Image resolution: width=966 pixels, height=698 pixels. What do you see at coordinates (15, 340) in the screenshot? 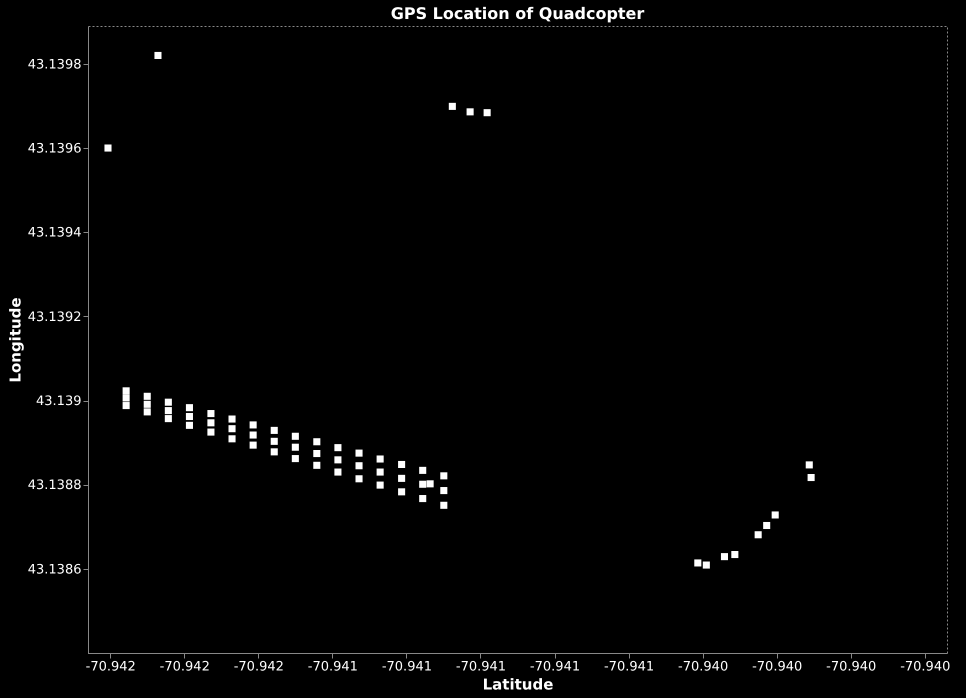
I see `y-axis-title: Longitude` at bounding box center [15, 340].